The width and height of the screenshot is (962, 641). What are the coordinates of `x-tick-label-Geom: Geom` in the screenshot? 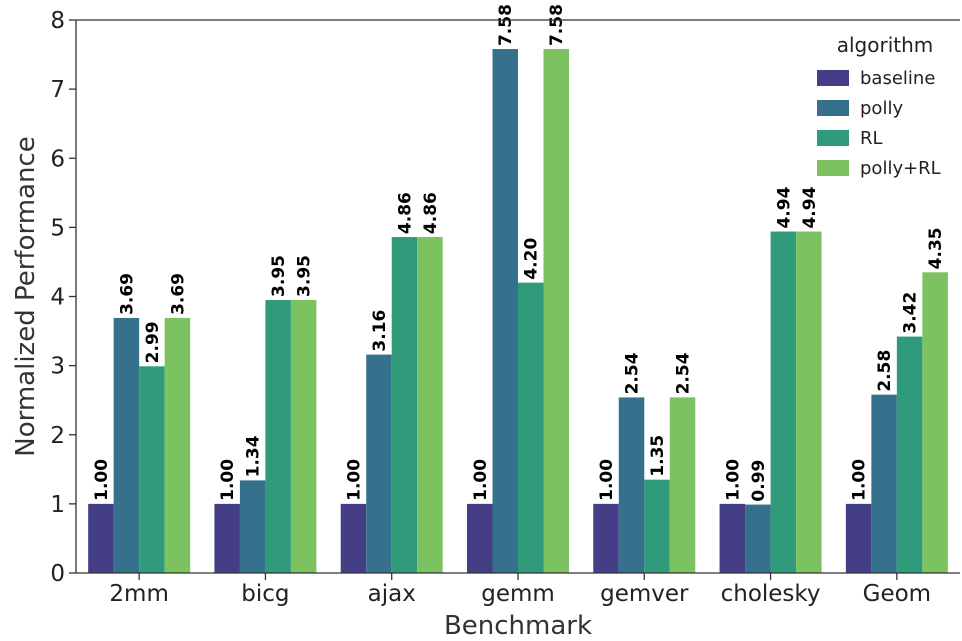 It's located at (897, 594).